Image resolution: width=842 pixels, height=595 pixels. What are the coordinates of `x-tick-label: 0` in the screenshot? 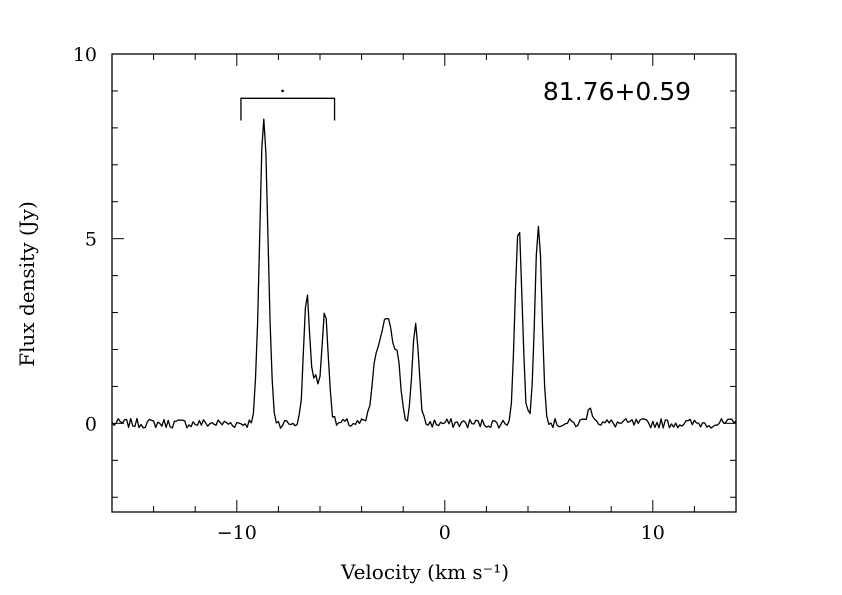 It's located at (445, 533).